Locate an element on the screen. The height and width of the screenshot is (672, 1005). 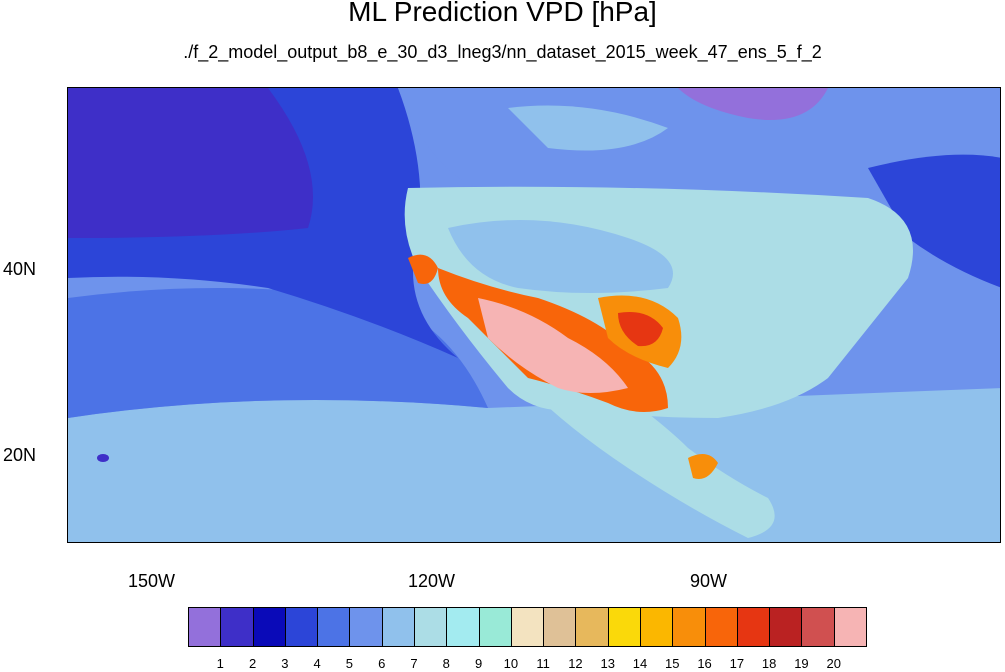
gulf-of-alaska-band is located at coordinates (190, 163).